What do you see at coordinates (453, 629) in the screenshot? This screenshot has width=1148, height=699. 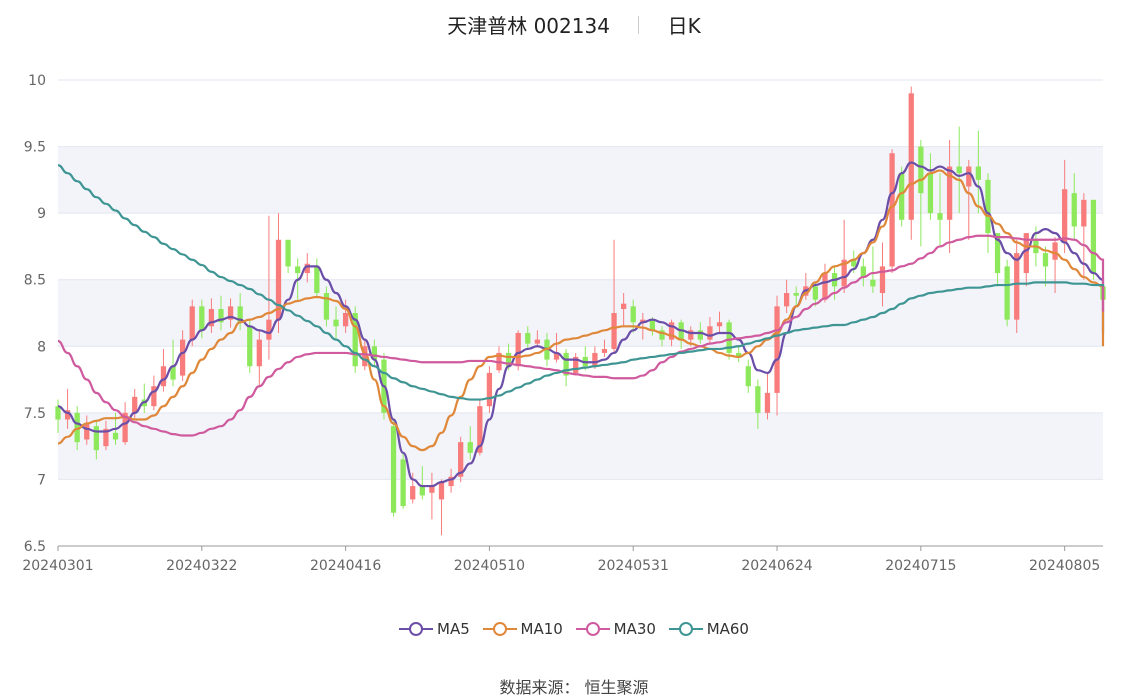 I see `legend-label: MA5` at bounding box center [453, 629].